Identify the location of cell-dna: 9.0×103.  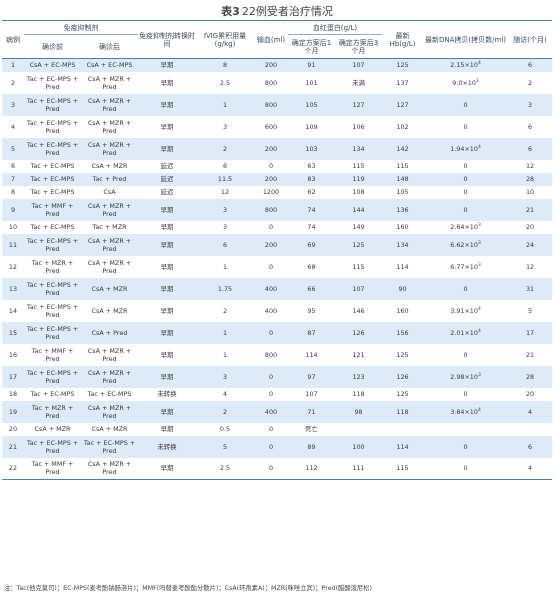
(465, 83).